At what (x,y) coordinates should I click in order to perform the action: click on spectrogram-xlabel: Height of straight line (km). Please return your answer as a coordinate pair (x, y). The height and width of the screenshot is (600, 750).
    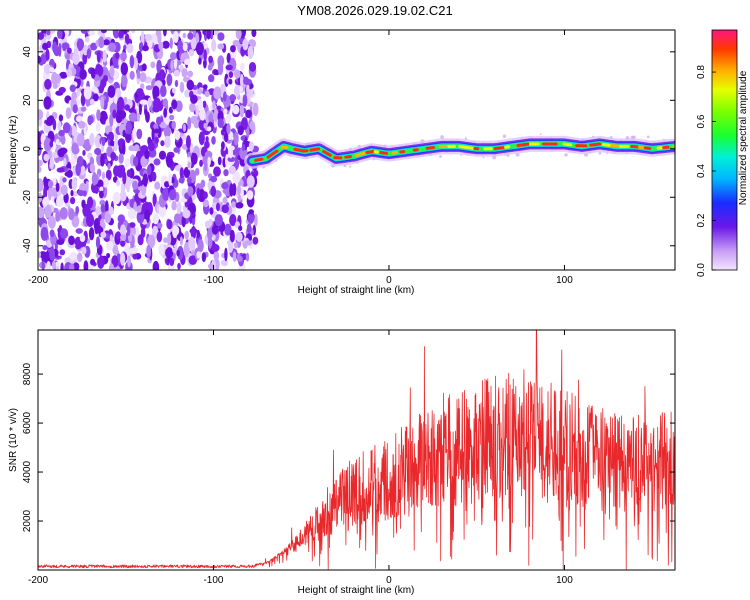
    Looking at the image, I should click on (356, 290).